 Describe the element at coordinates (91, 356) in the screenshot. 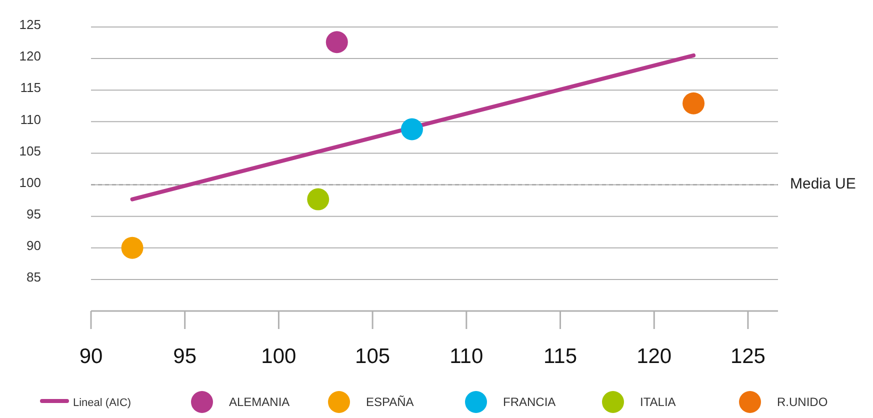

I see `x-tick-label: 90` at that location.